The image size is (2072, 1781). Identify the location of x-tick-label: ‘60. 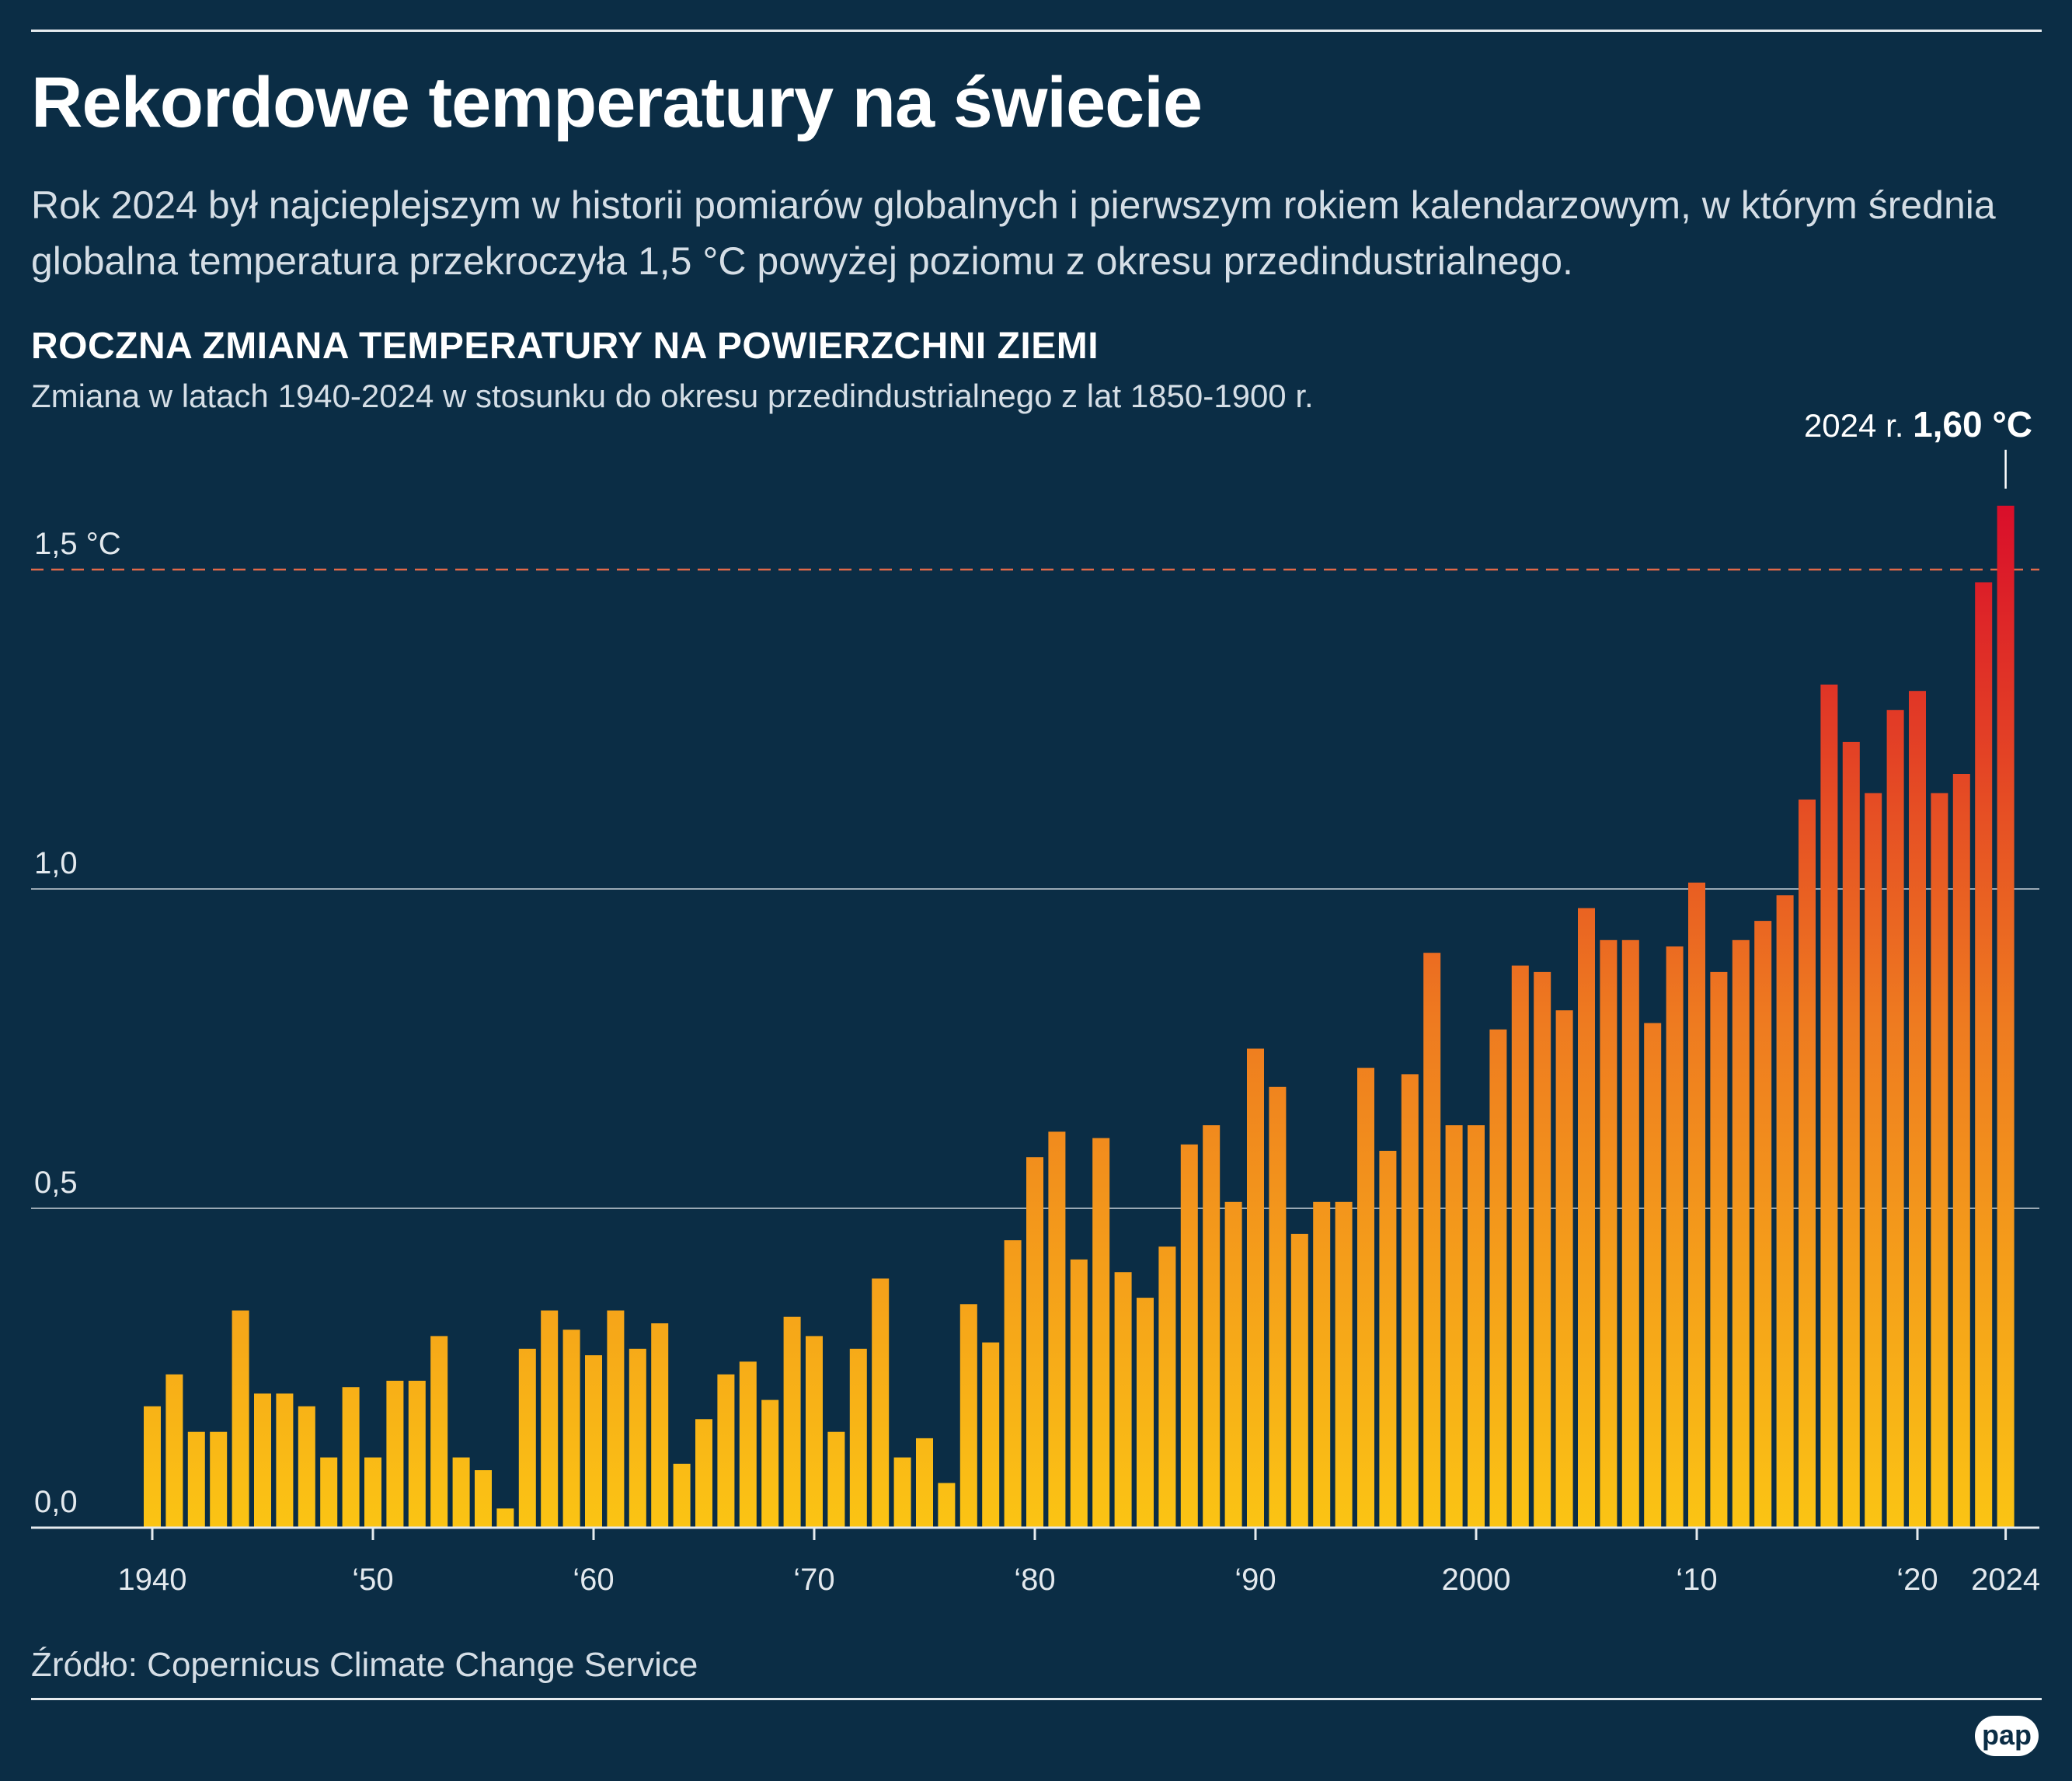
(593, 1580).